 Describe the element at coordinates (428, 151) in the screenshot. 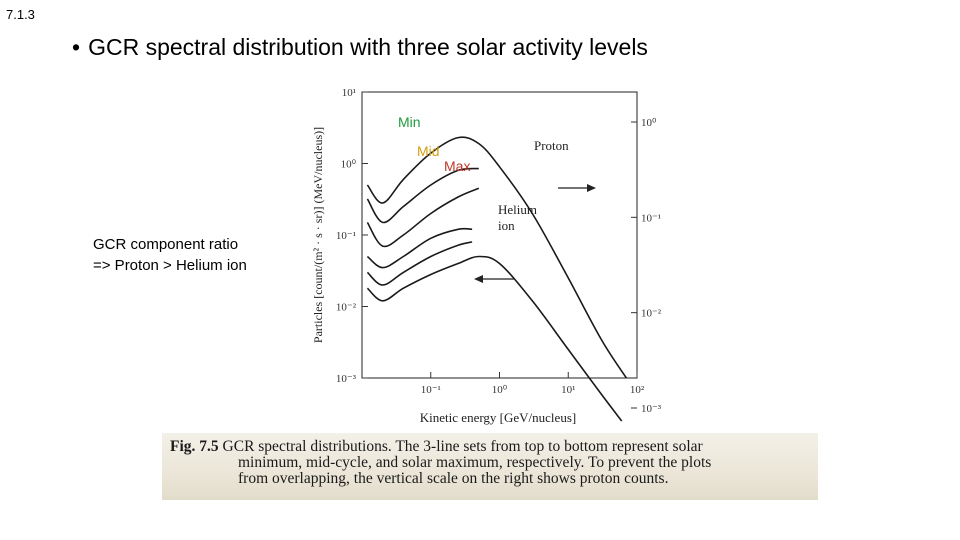

I see `label-mid: Mid` at that location.